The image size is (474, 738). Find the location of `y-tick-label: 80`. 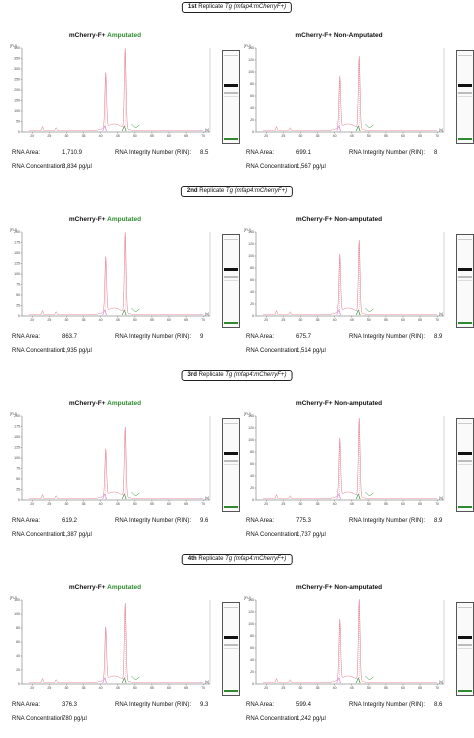

y-tick-label: 80 is located at coordinates (252, 636).